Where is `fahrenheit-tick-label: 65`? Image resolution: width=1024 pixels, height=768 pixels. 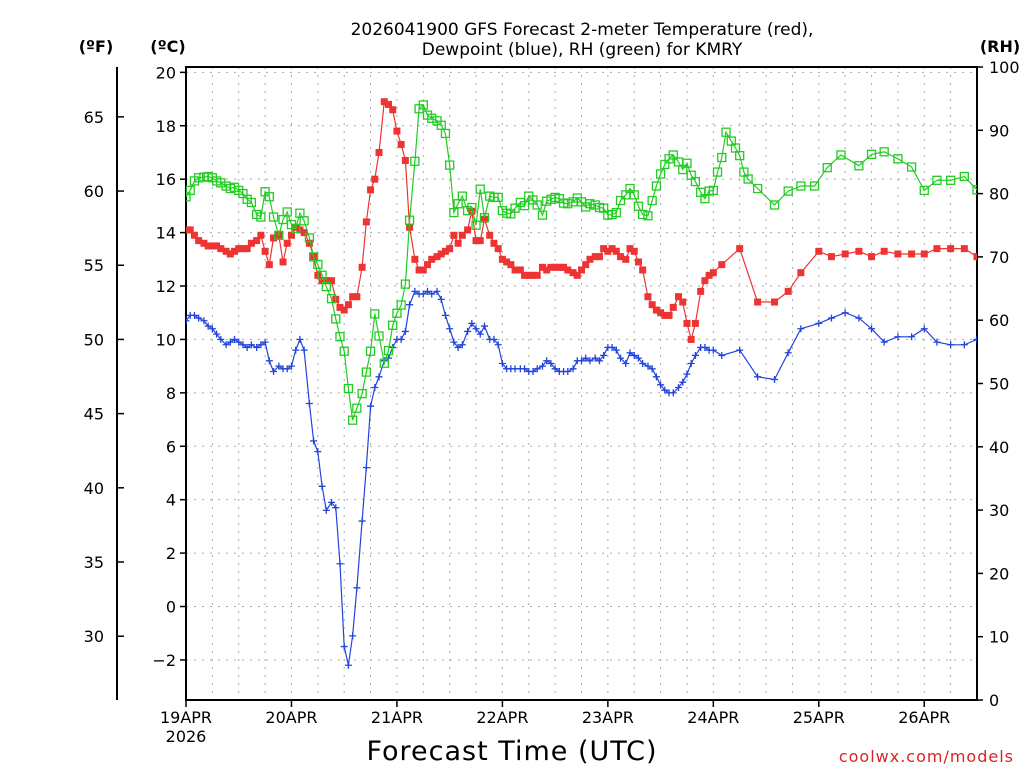 fahrenheit-tick-label: 65 is located at coordinates (94, 117).